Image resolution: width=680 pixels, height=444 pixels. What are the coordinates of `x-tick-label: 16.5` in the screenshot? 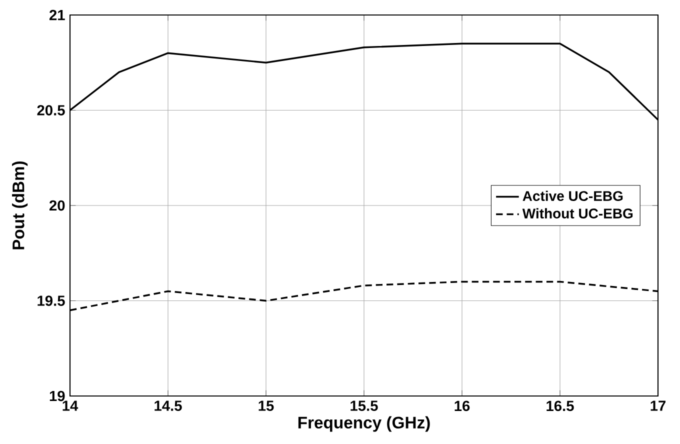 It's located at (560, 406).